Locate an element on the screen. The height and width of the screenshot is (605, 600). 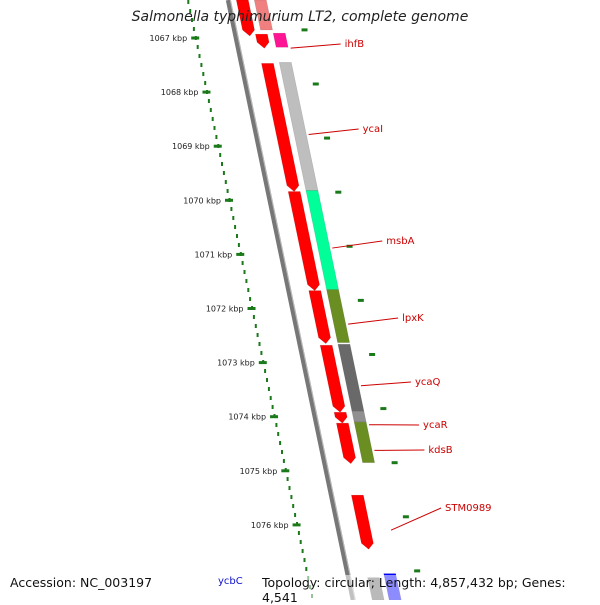
ruler-label: 1075 kbp is located at coordinates (259, 471).